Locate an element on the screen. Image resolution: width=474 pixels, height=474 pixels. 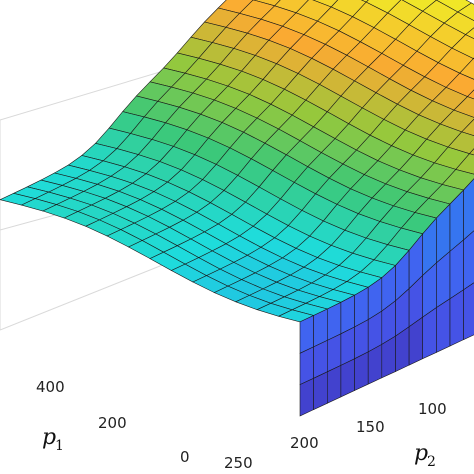
x-tick-0: 0 is located at coordinates (185, 457).